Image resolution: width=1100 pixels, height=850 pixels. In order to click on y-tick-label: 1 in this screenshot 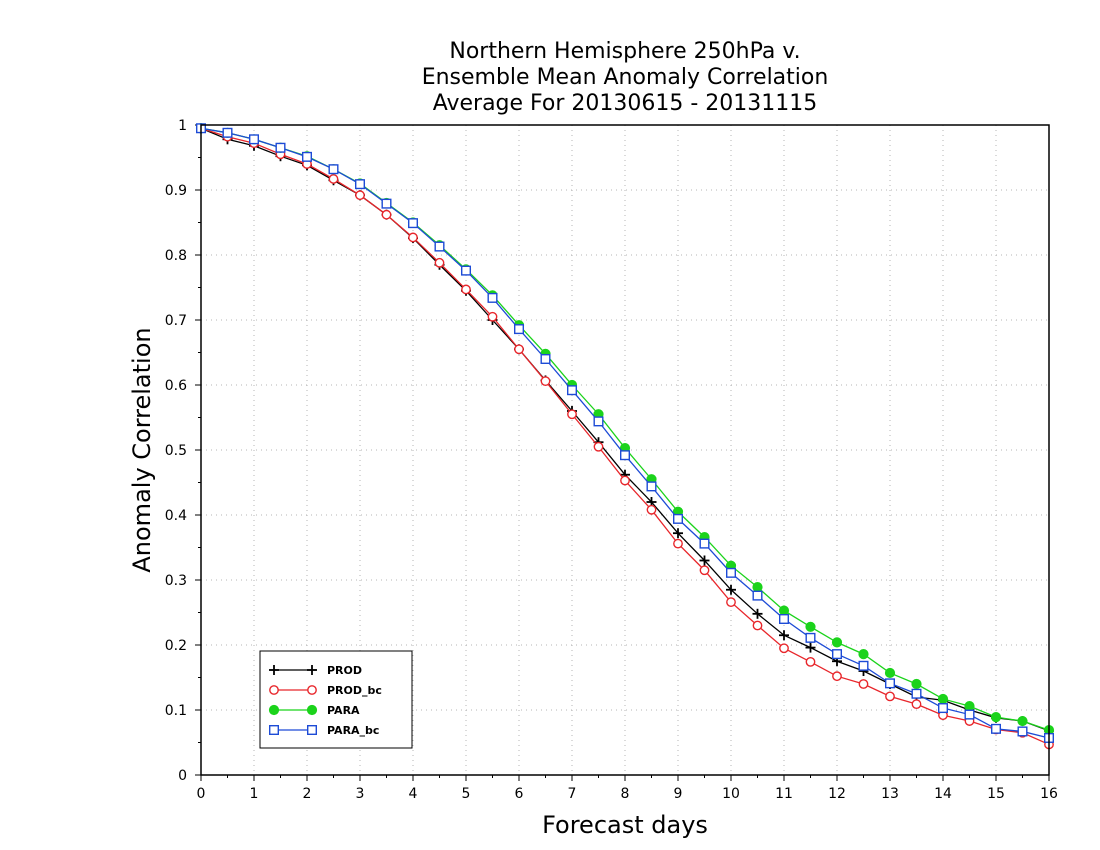, I will do `click(182, 126)`.